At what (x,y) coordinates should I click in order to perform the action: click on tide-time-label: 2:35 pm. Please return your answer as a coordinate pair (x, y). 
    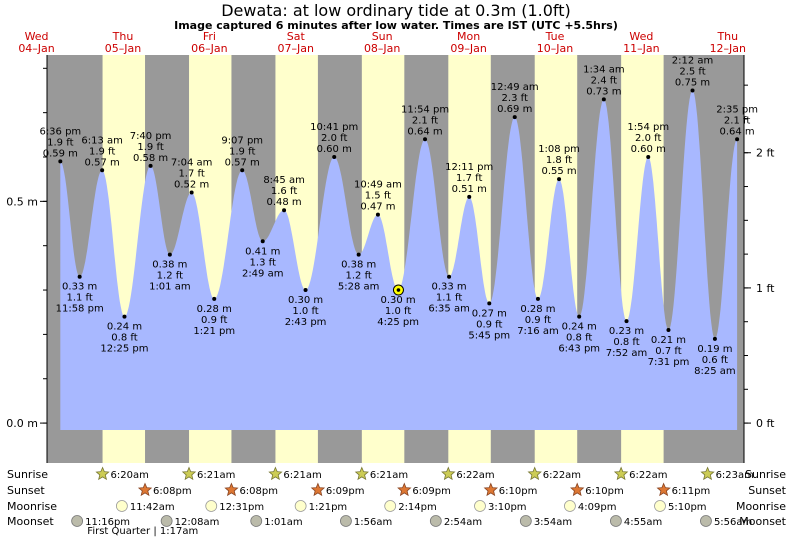
    Looking at the image, I should click on (737, 109).